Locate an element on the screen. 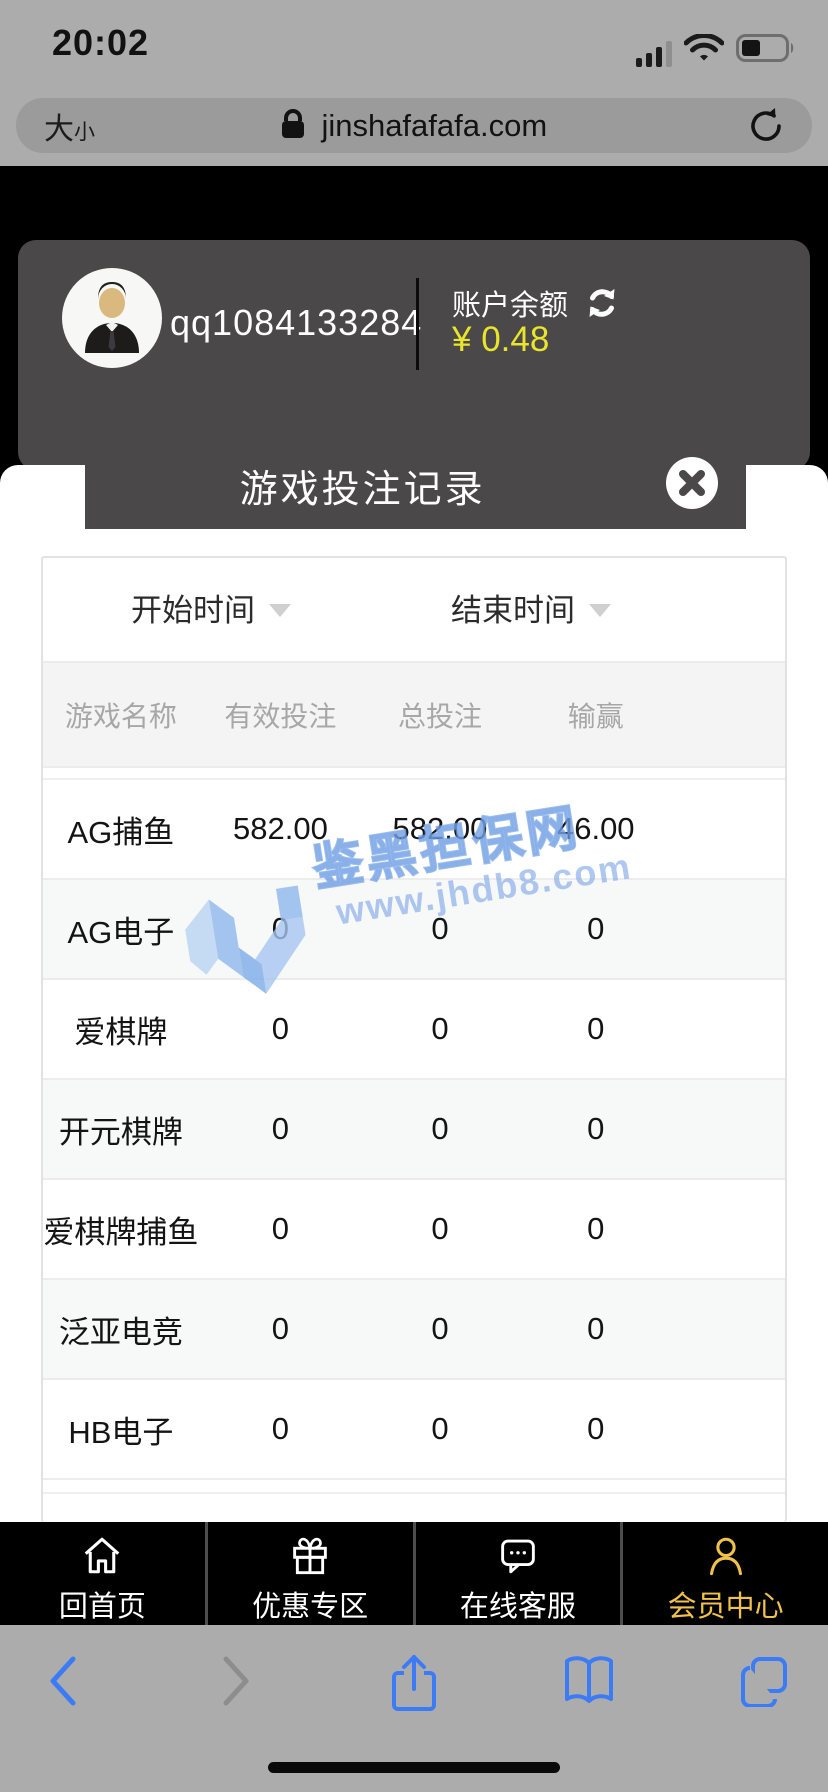  home-indicator is located at coordinates (414, 1767).